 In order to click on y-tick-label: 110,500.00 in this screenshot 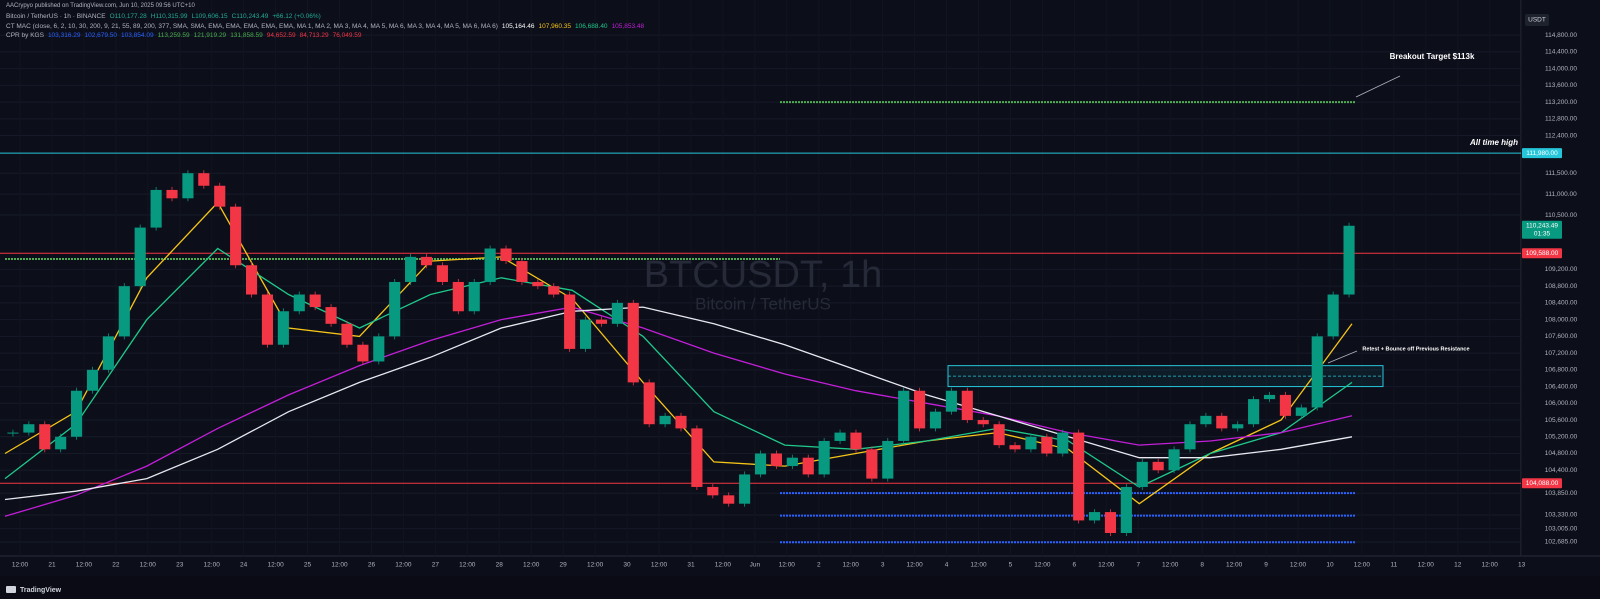, I will do `click(1561, 215)`.